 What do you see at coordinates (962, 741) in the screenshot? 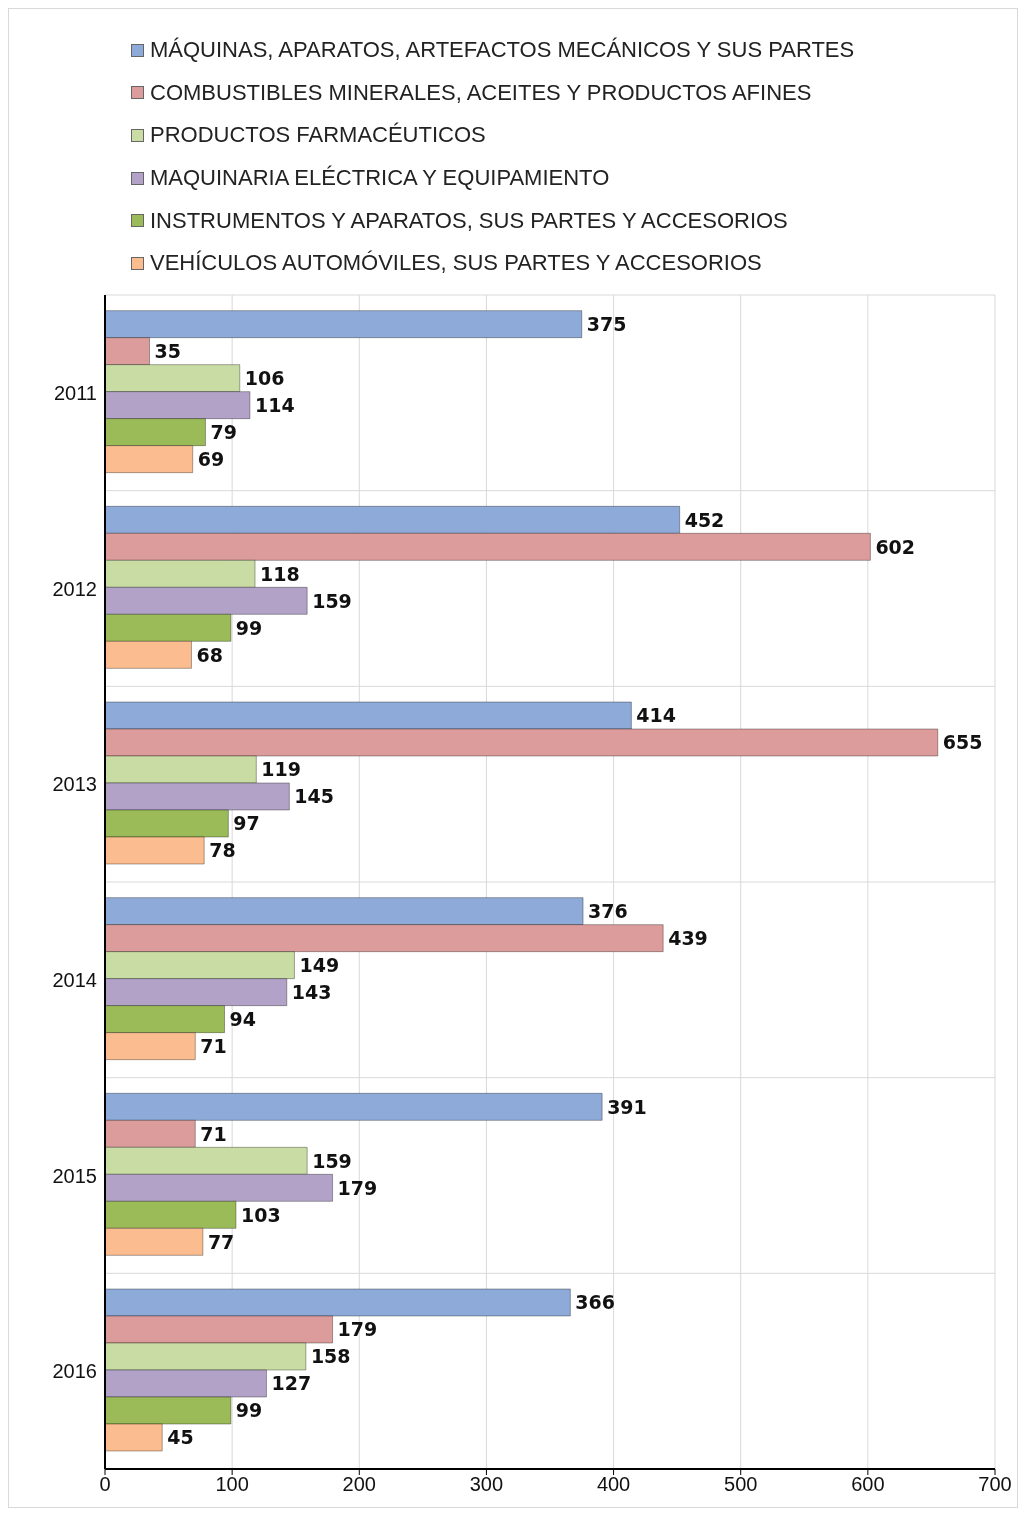
I see `data-label: 655` at bounding box center [962, 741].